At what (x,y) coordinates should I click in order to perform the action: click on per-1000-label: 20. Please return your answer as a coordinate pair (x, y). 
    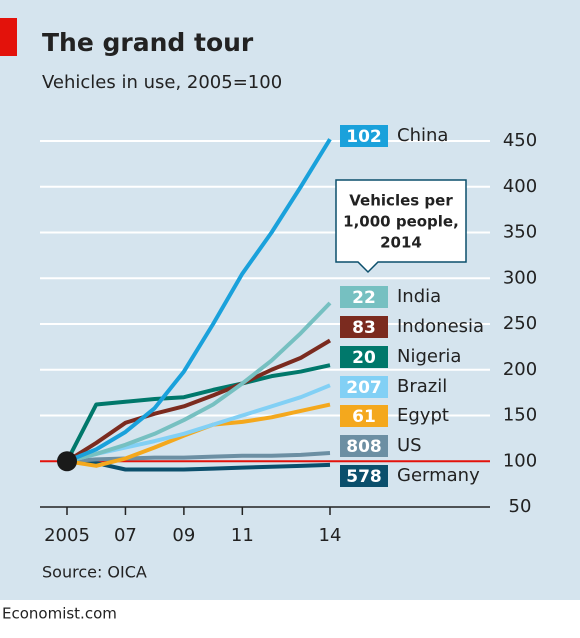
    Looking at the image, I should click on (364, 358).